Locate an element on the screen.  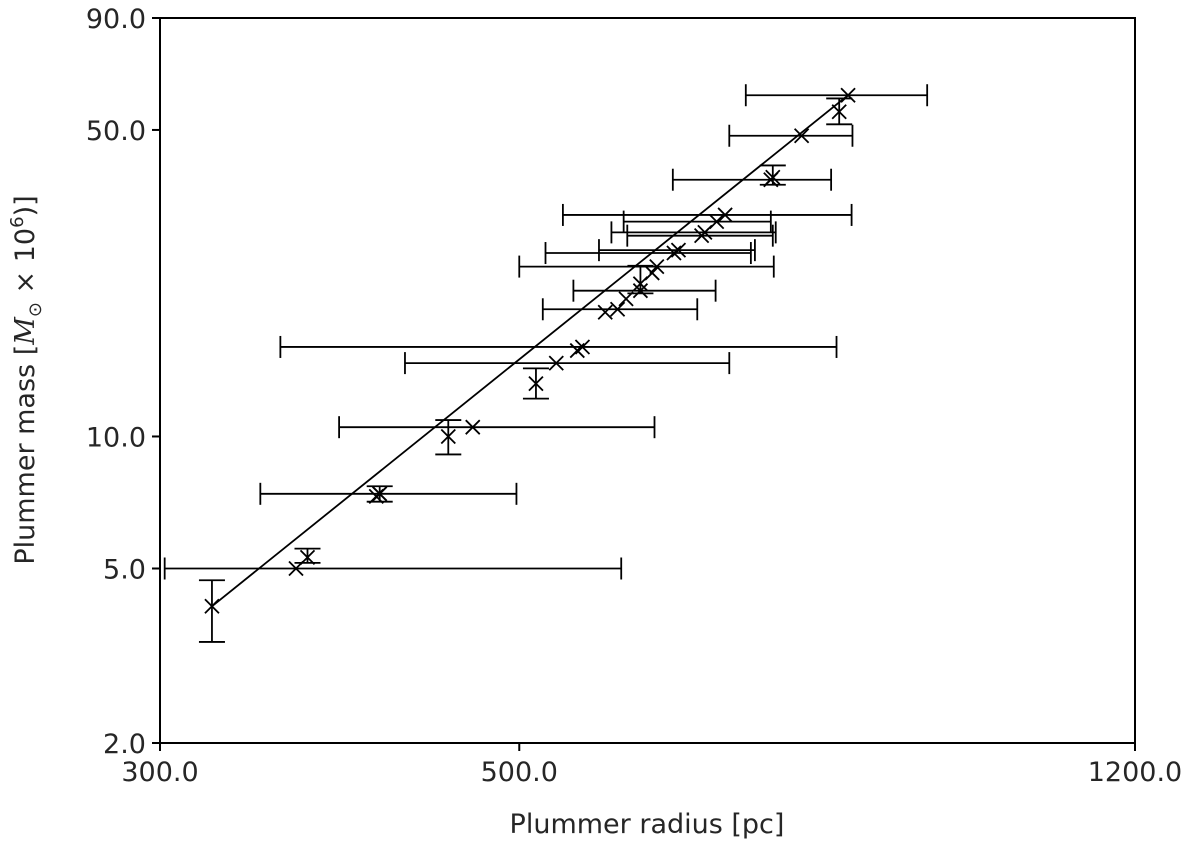
y-axis-label: Plummer mass [M⊙ × 106)] is located at coordinates (26, 379).